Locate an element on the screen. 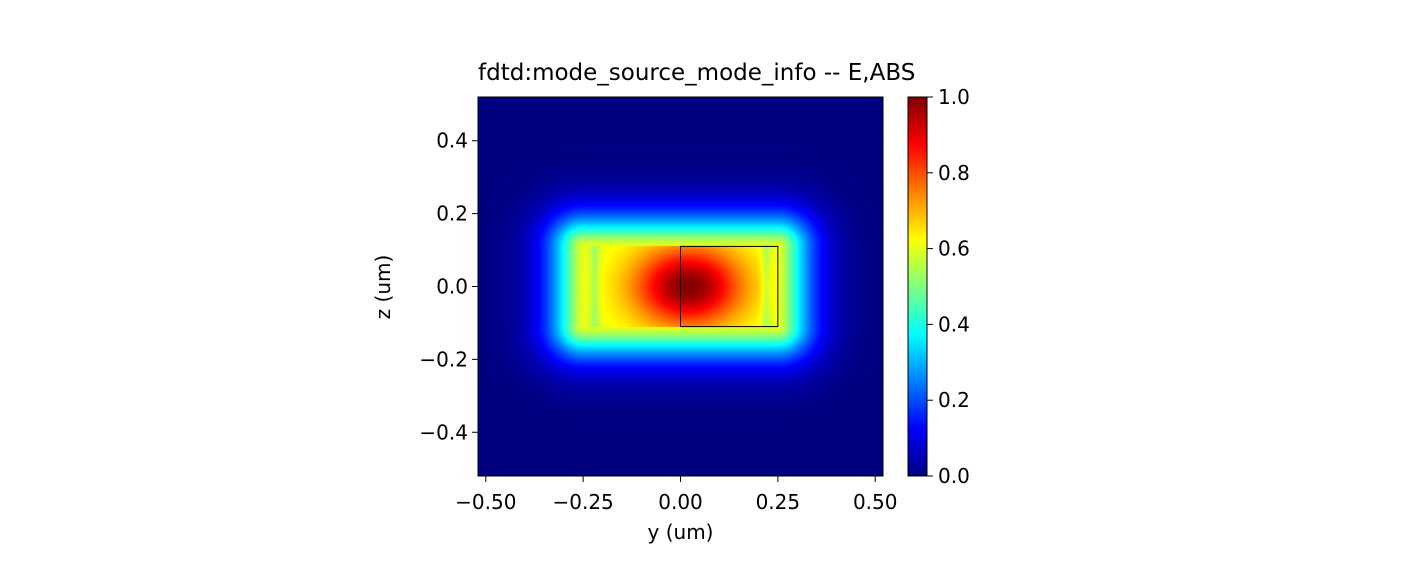  colorbar-tick-label: 1.0 is located at coordinates (954, 97).